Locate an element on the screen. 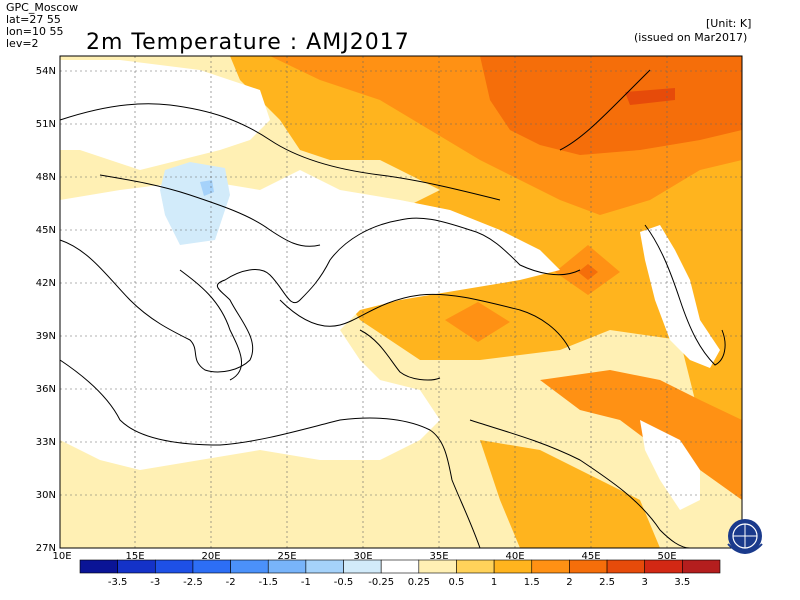 This screenshot has height=600, width=800. legend-label: 2.5 is located at coordinates (607, 582).